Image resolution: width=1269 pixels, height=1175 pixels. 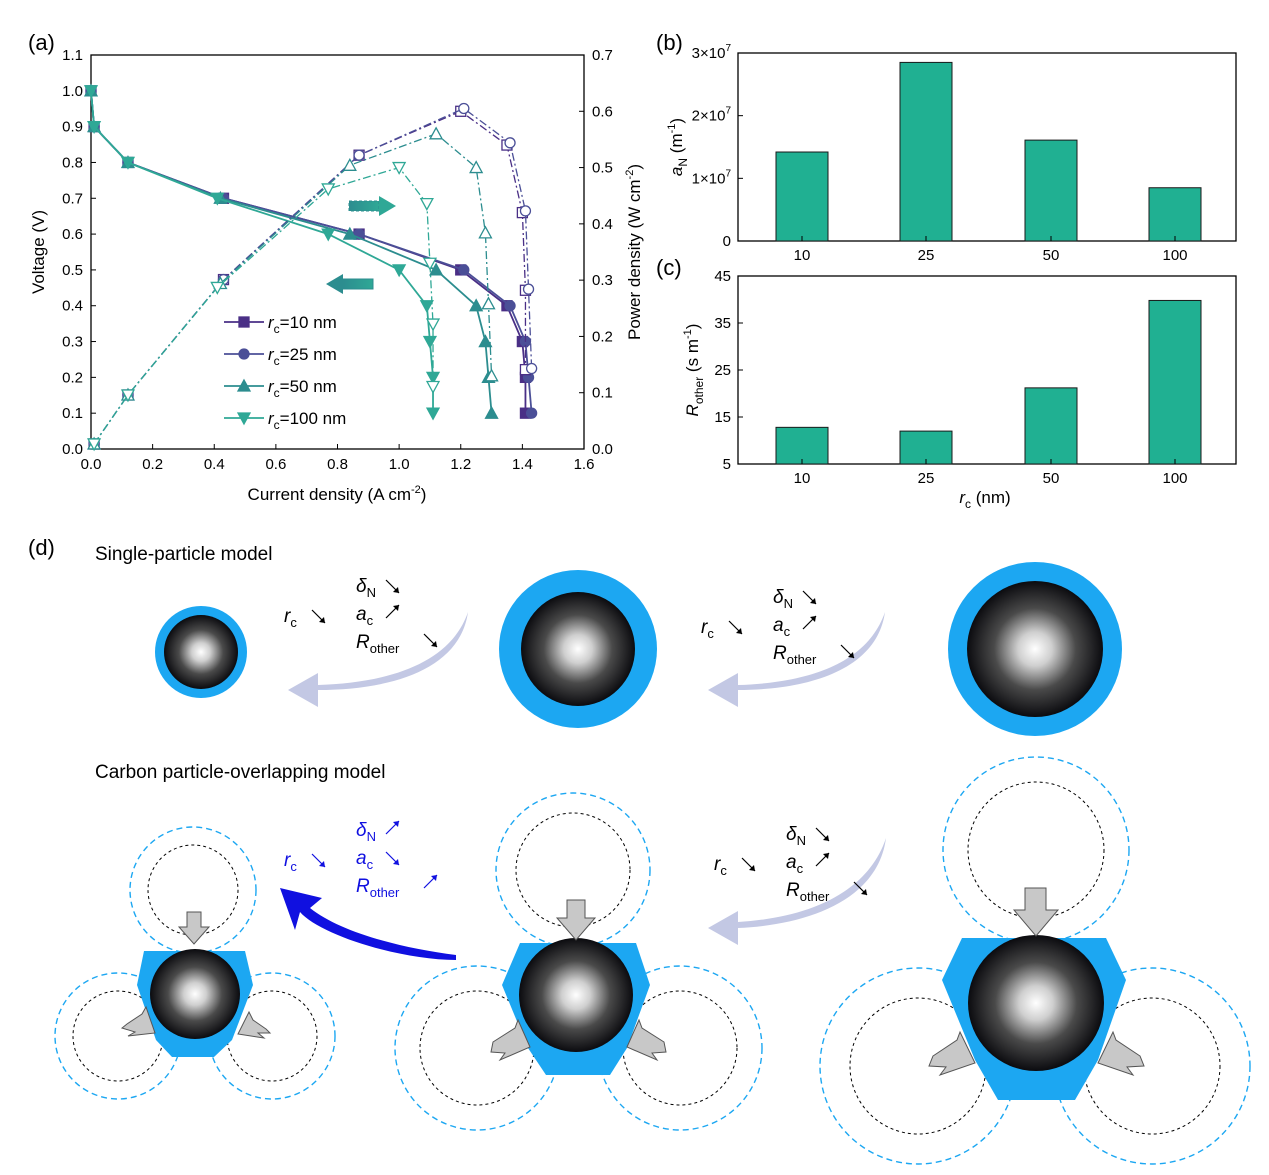 I want to click on panel-b-ticks: 10 25 50 100 0 1×107 2×10⁷ 3×107, so click(x=940, y=153).